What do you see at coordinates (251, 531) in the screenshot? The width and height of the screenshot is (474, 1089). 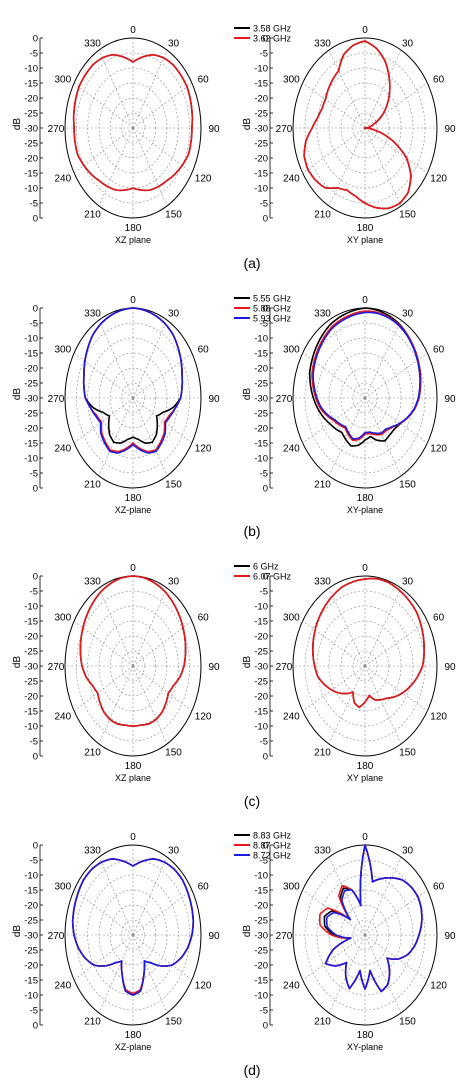 I see `panel-caption: (b)` at bounding box center [251, 531].